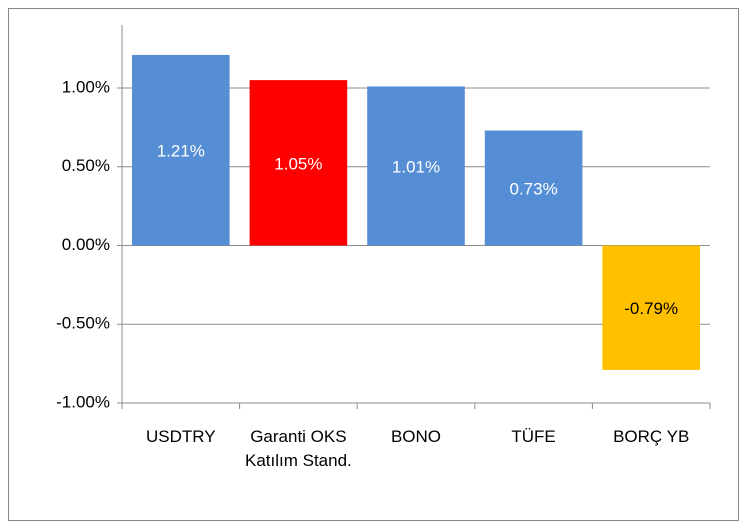 The height and width of the screenshot is (529, 748). I want to click on data-label: 1.05%, so click(298, 163).